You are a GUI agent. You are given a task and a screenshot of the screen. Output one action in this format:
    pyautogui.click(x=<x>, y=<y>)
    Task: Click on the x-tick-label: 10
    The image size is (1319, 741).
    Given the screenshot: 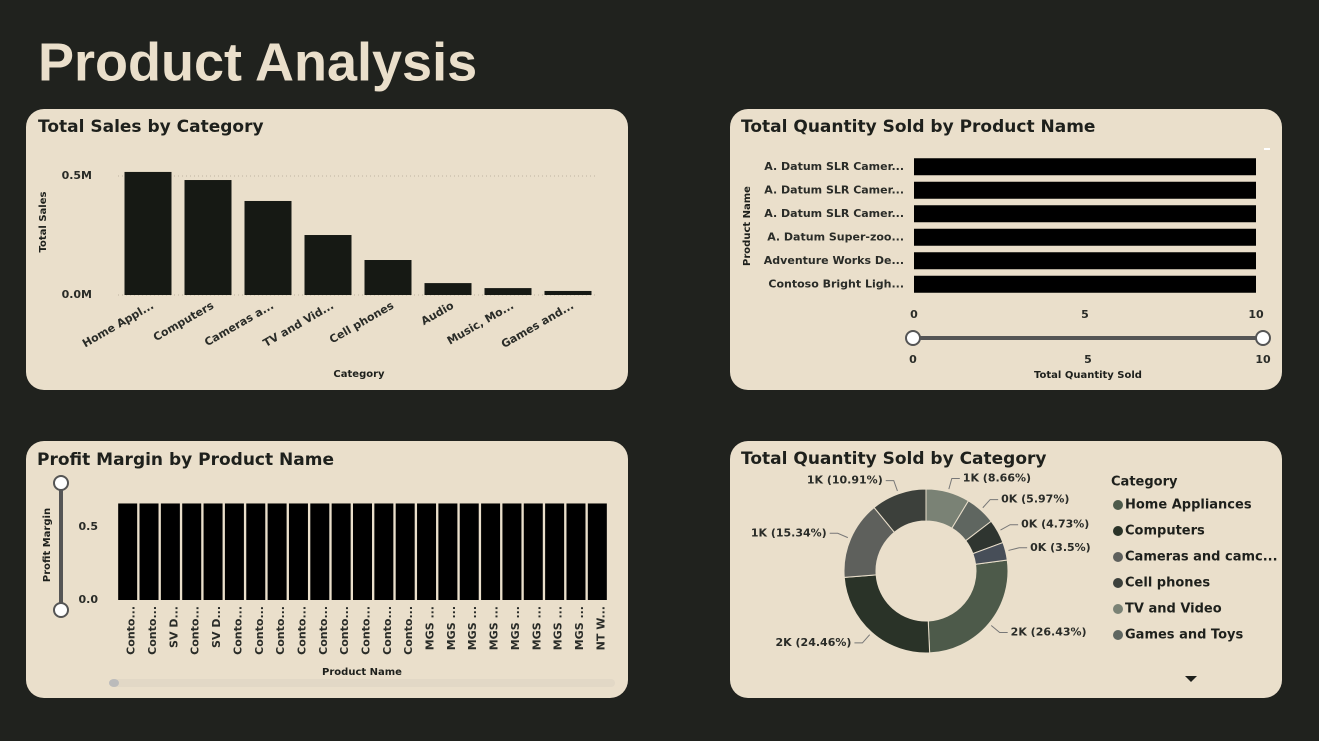 What is the action you would take?
    pyautogui.click(x=1256, y=314)
    